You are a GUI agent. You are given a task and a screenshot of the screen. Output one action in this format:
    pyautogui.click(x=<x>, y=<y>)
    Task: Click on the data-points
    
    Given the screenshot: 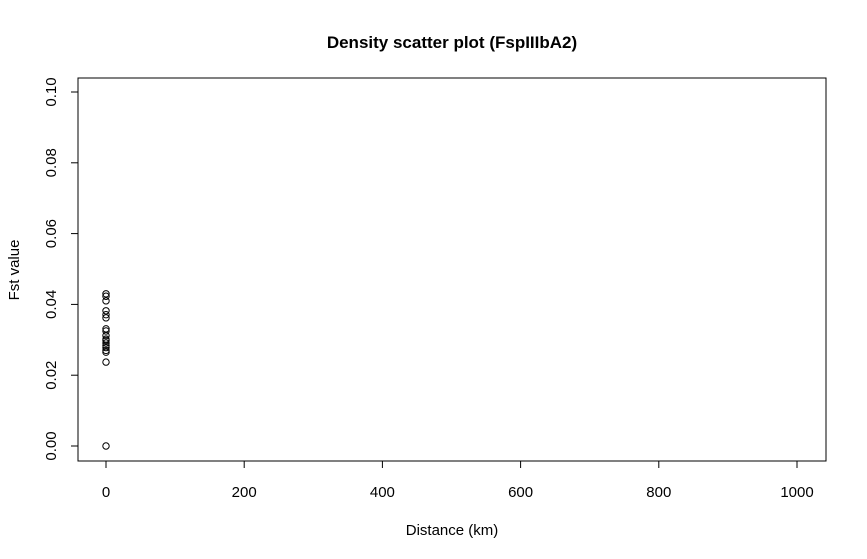 What is the action you would take?
    pyautogui.click(x=106, y=370)
    